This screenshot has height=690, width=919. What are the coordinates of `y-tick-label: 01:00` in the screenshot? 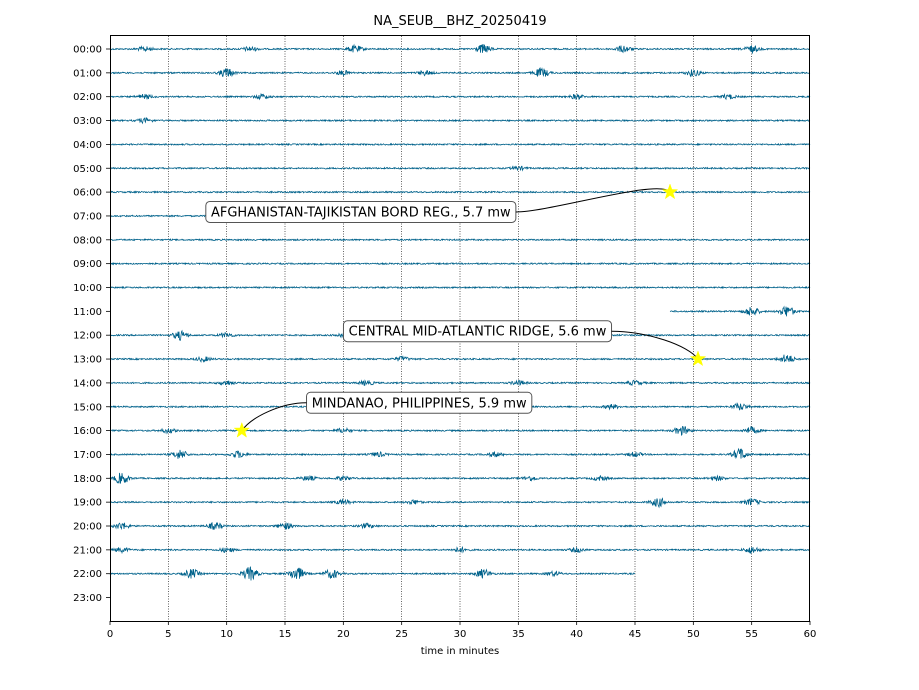 It's located at (87, 73).